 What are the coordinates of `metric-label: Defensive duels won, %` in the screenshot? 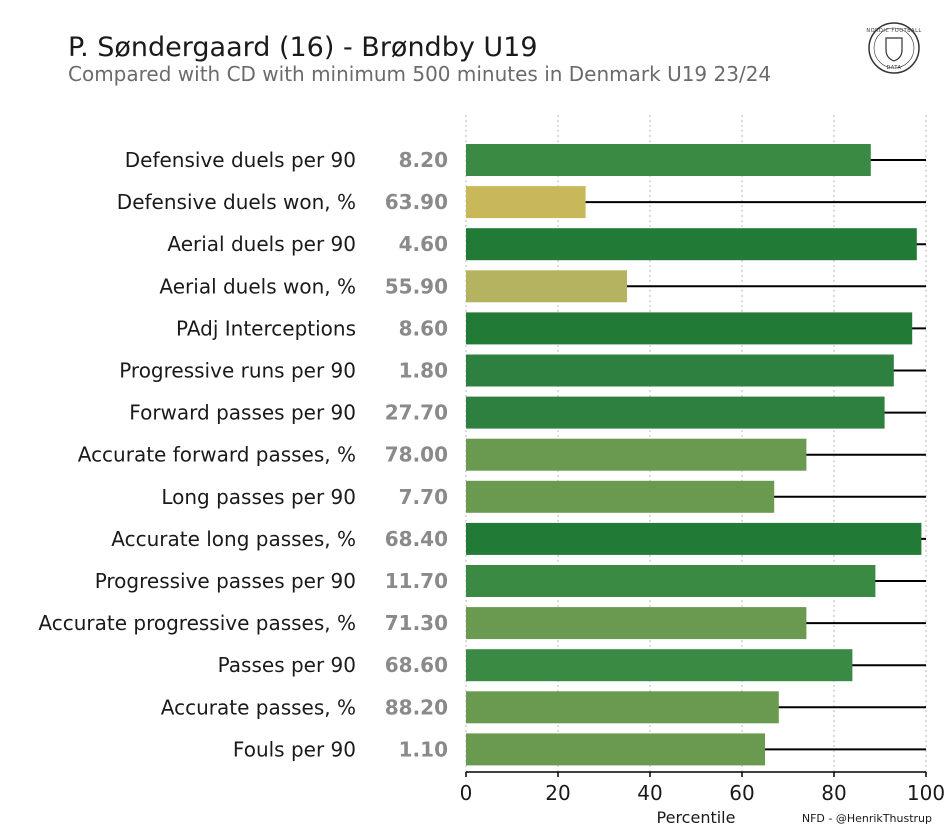 It's located at (236, 202).